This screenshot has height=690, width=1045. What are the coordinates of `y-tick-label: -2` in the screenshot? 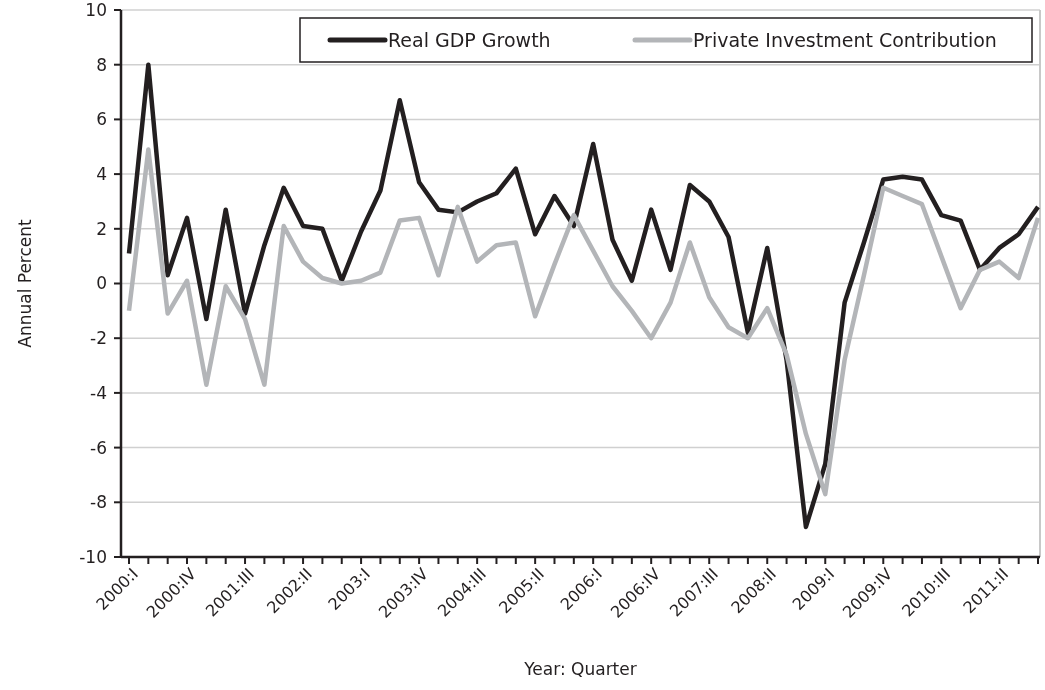 It's located at (98, 338).